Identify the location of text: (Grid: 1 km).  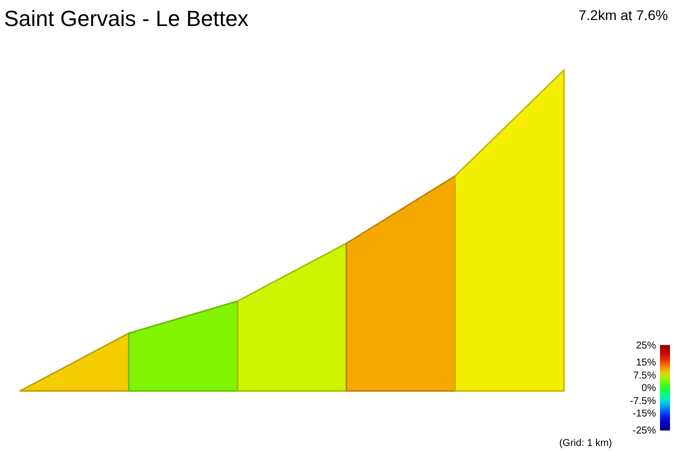
(585, 443).